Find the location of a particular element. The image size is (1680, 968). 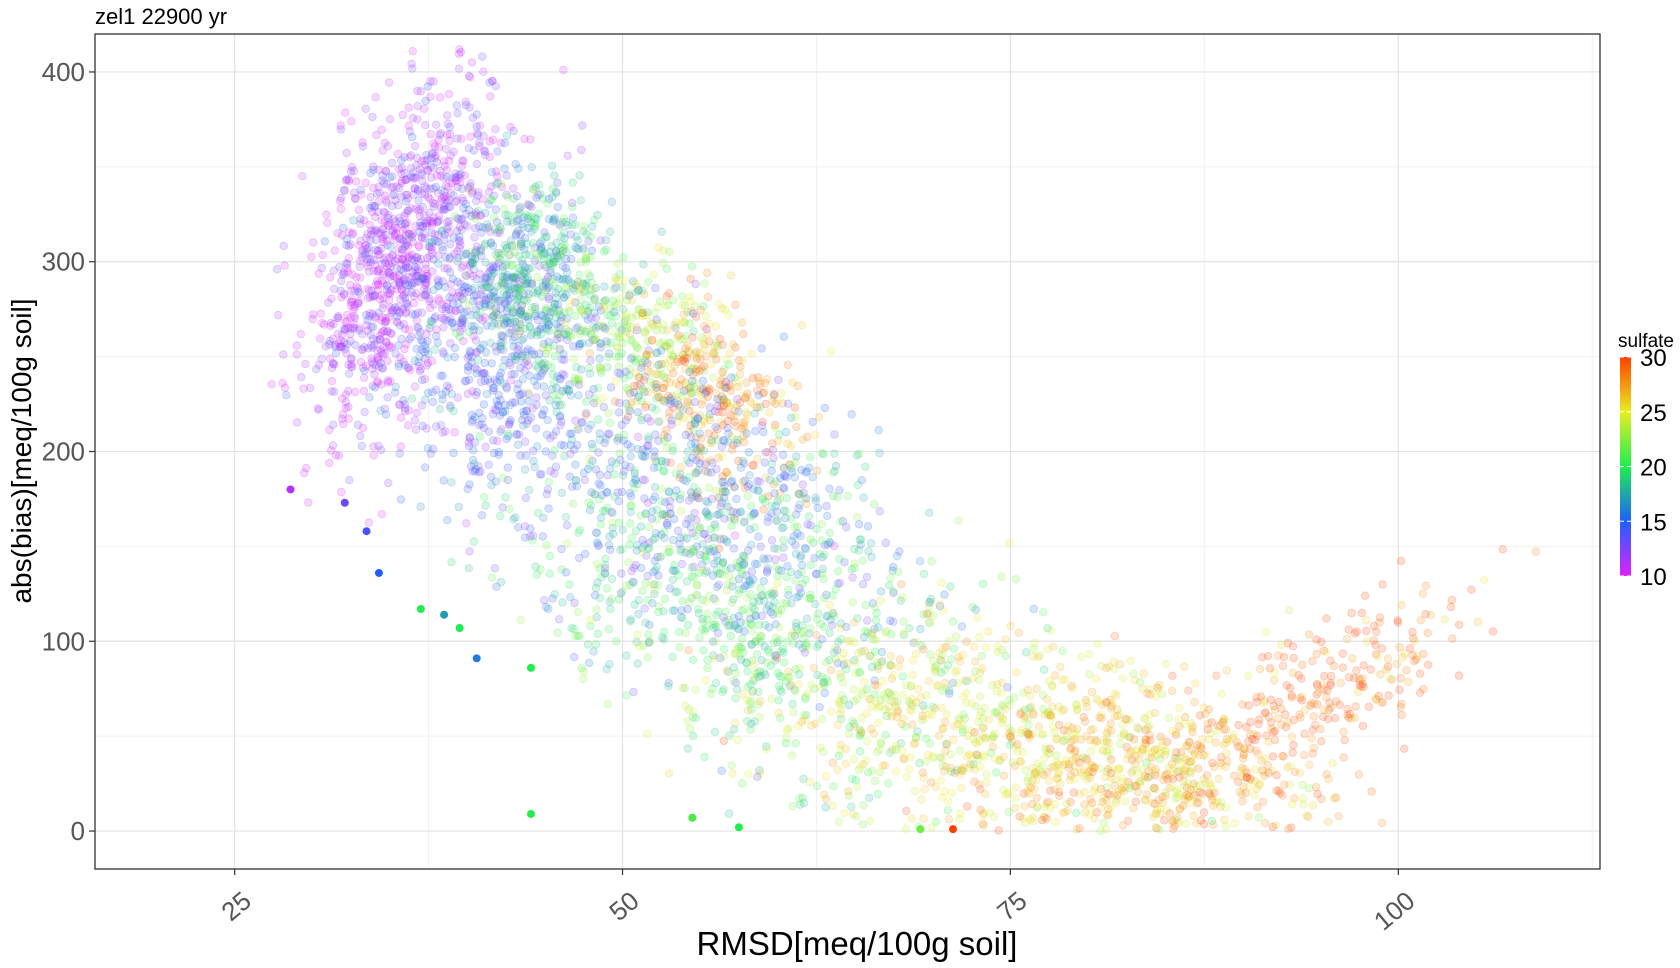

chart-title: zel1 22900 yr is located at coordinates (161, 16).